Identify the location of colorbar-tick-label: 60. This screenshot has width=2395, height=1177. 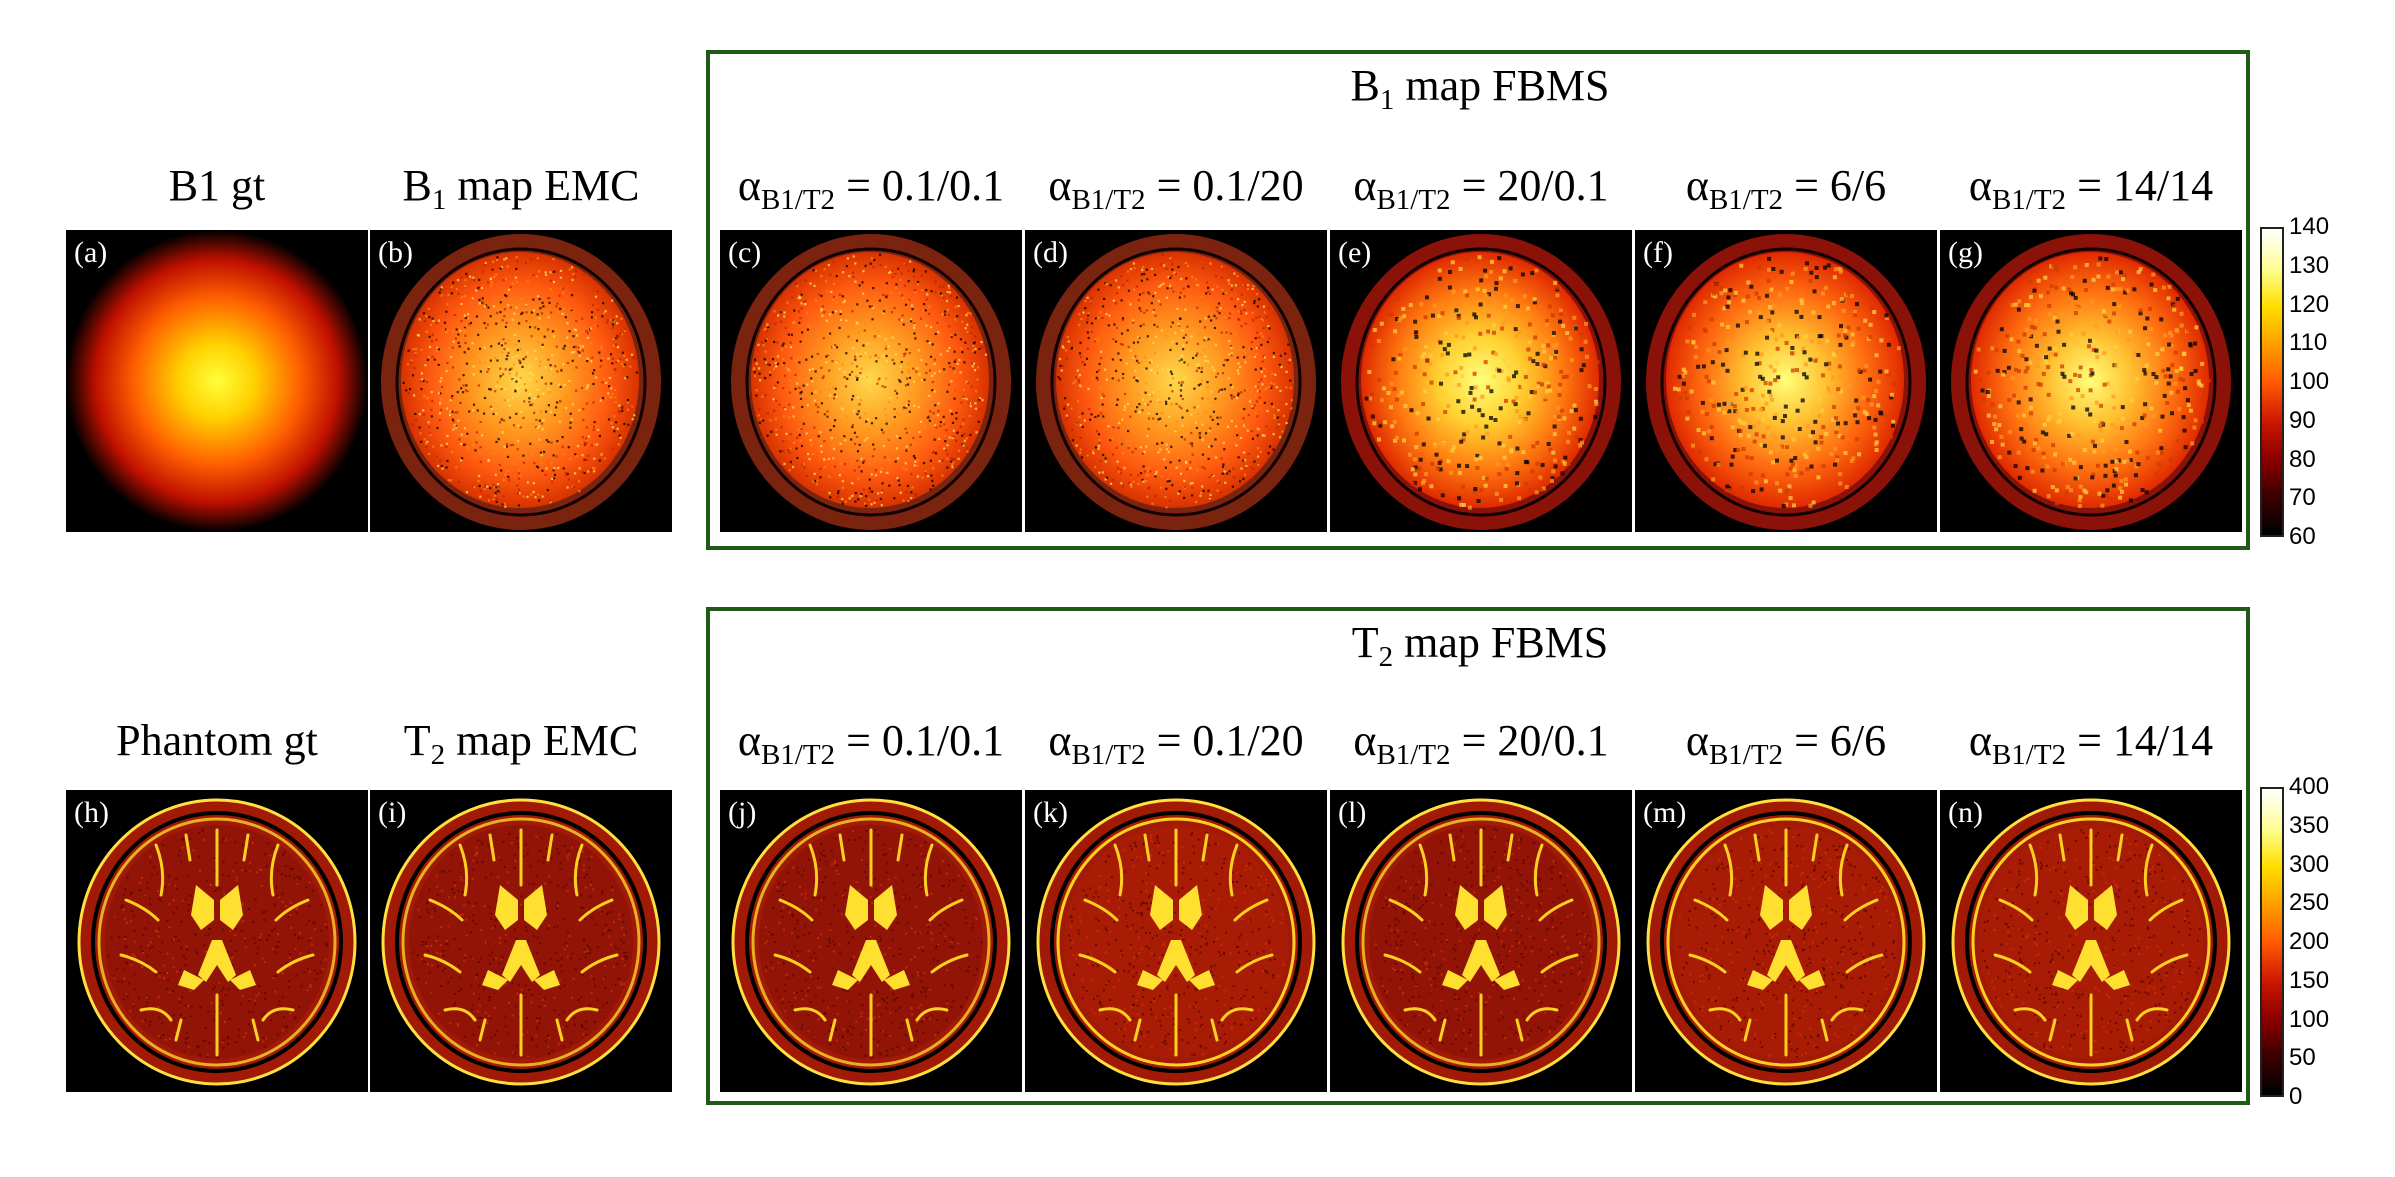
(2302, 536).